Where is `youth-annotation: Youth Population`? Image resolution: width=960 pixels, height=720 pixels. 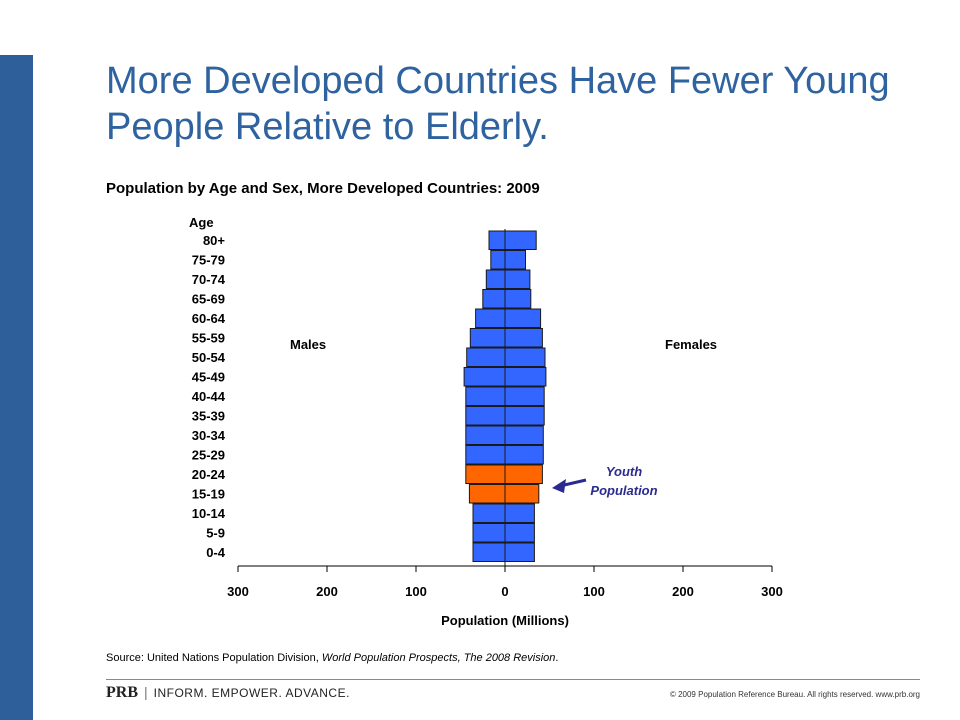 youth-annotation: Youth Population is located at coordinates (605, 481).